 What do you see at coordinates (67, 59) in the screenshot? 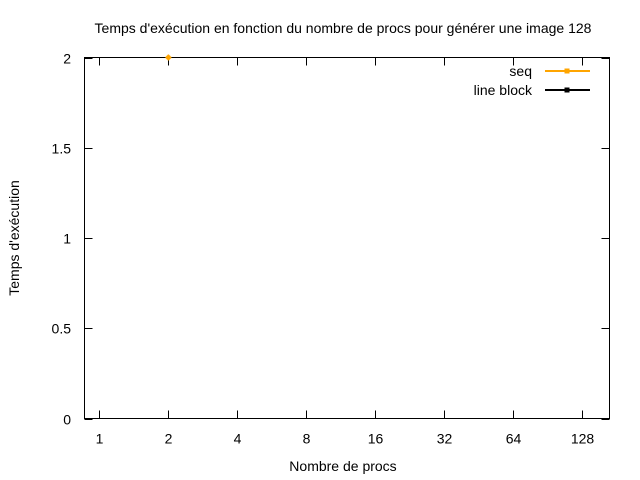
I see `y-tick-label: 2` at bounding box center [67, 59].